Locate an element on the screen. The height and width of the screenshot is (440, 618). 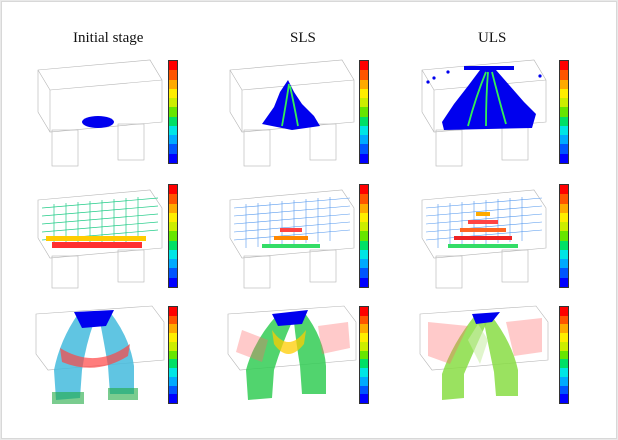
colorbar-crack-sls is located at coordinates (368, 106).